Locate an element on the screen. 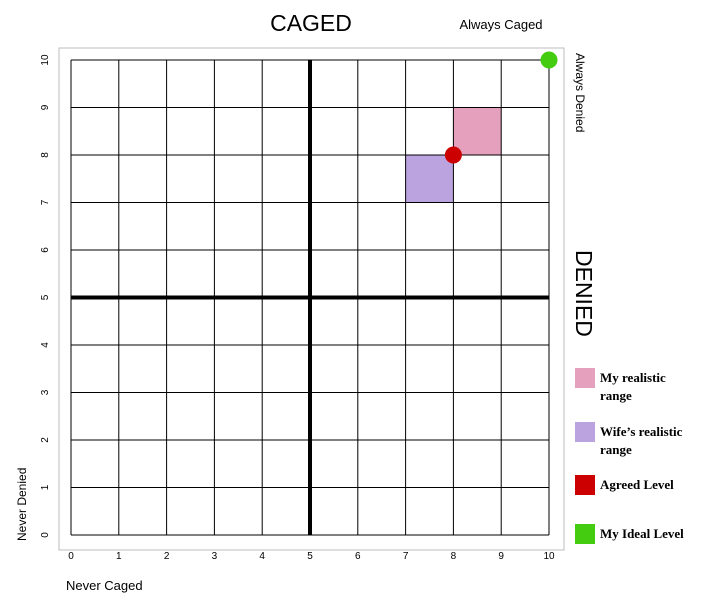 This screenshot has width=707, height=600. label-never-caged: Never Caged is located at coordinates (104, 585).